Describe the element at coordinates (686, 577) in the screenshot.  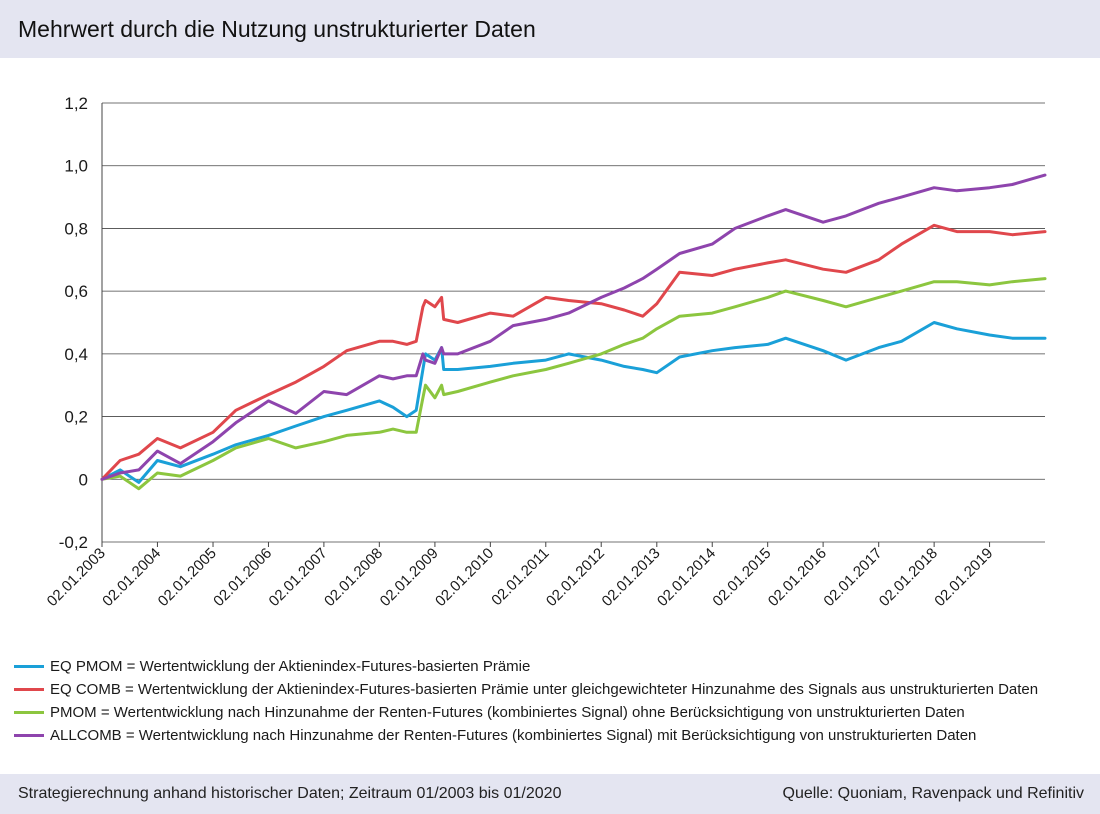
I see `x-tick-label: 02.01.2014` at that location.